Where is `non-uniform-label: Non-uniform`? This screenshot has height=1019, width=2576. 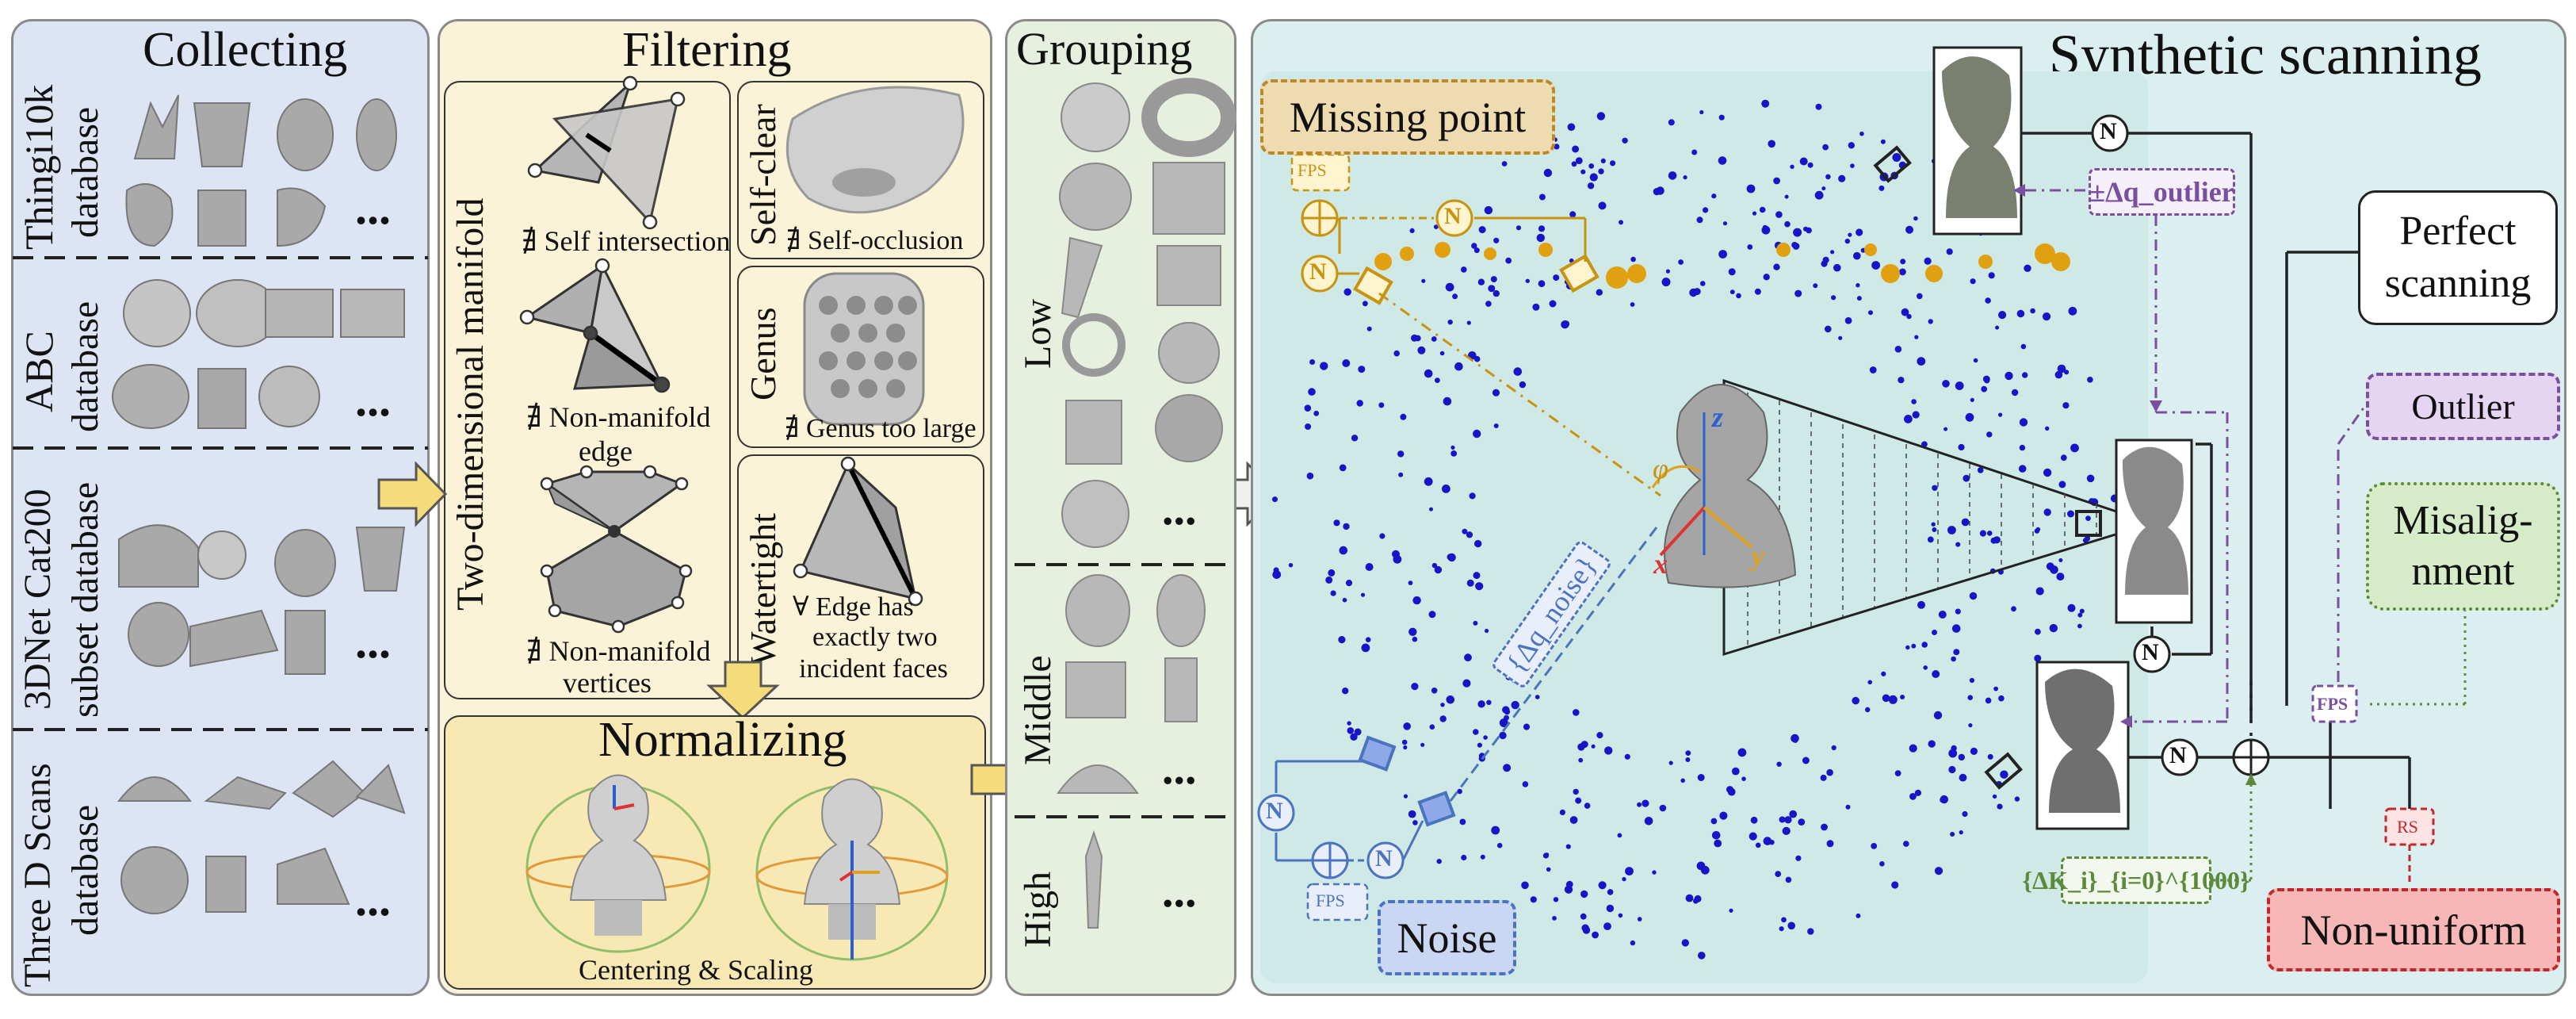
non-uniform-label: Non-uniform is located at coordinates (2413, 929).